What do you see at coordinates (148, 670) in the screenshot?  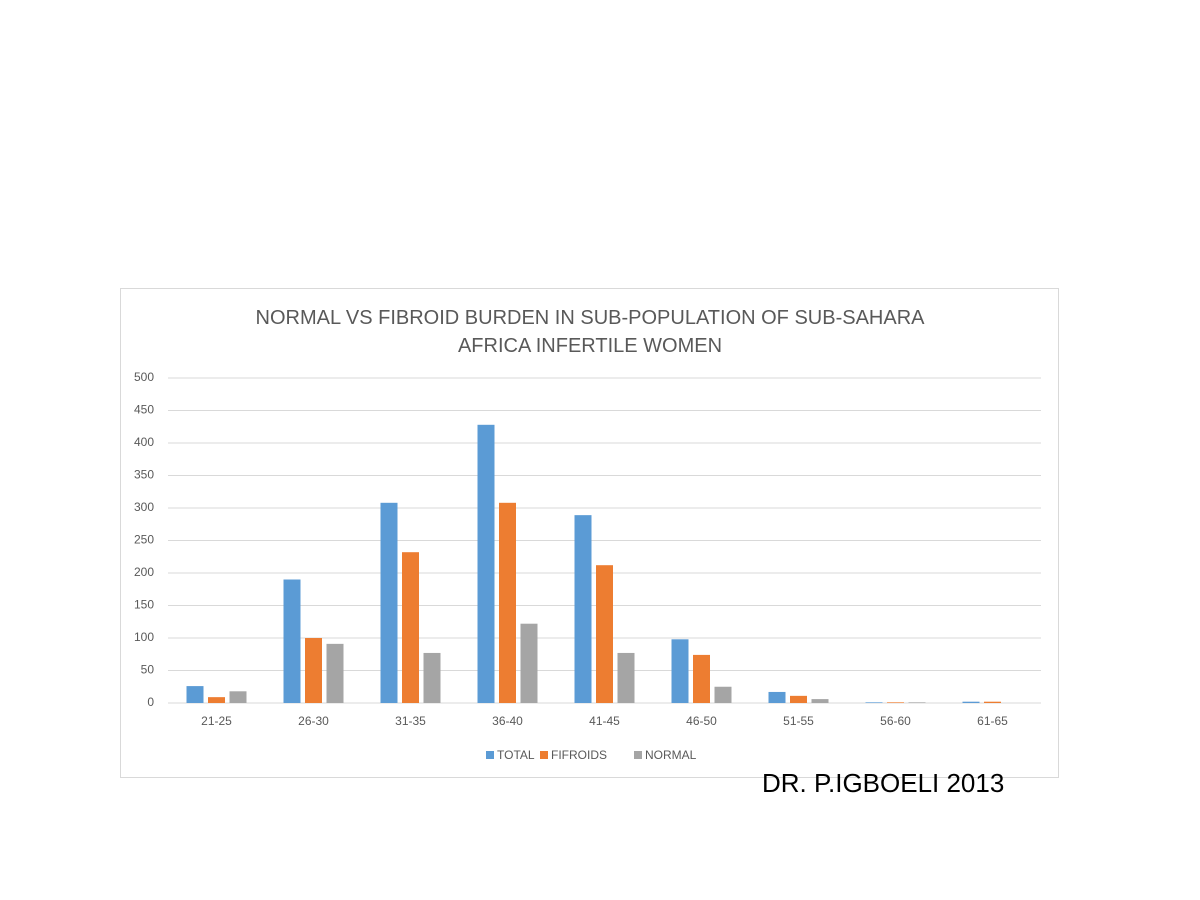 I see `y-tick-label: 50` at bounding box center [148, 670].